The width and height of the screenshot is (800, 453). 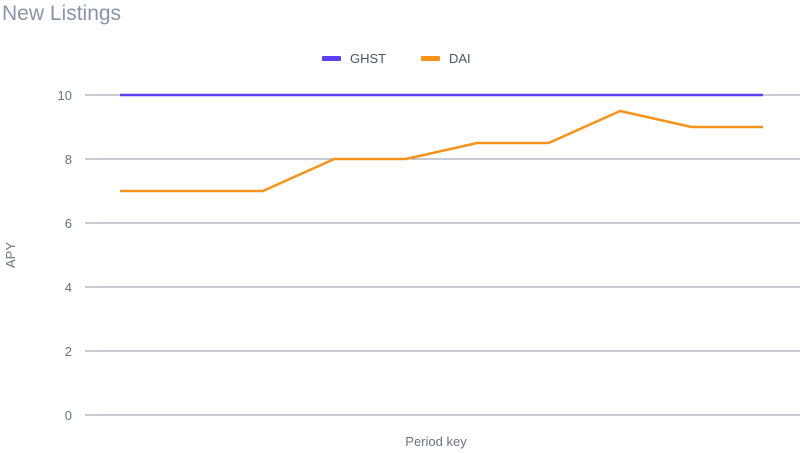 What do you see at coordinates (68, 351) in the screenshot?
I see `y-tick-label: 2` at bounding box center [68, 351].